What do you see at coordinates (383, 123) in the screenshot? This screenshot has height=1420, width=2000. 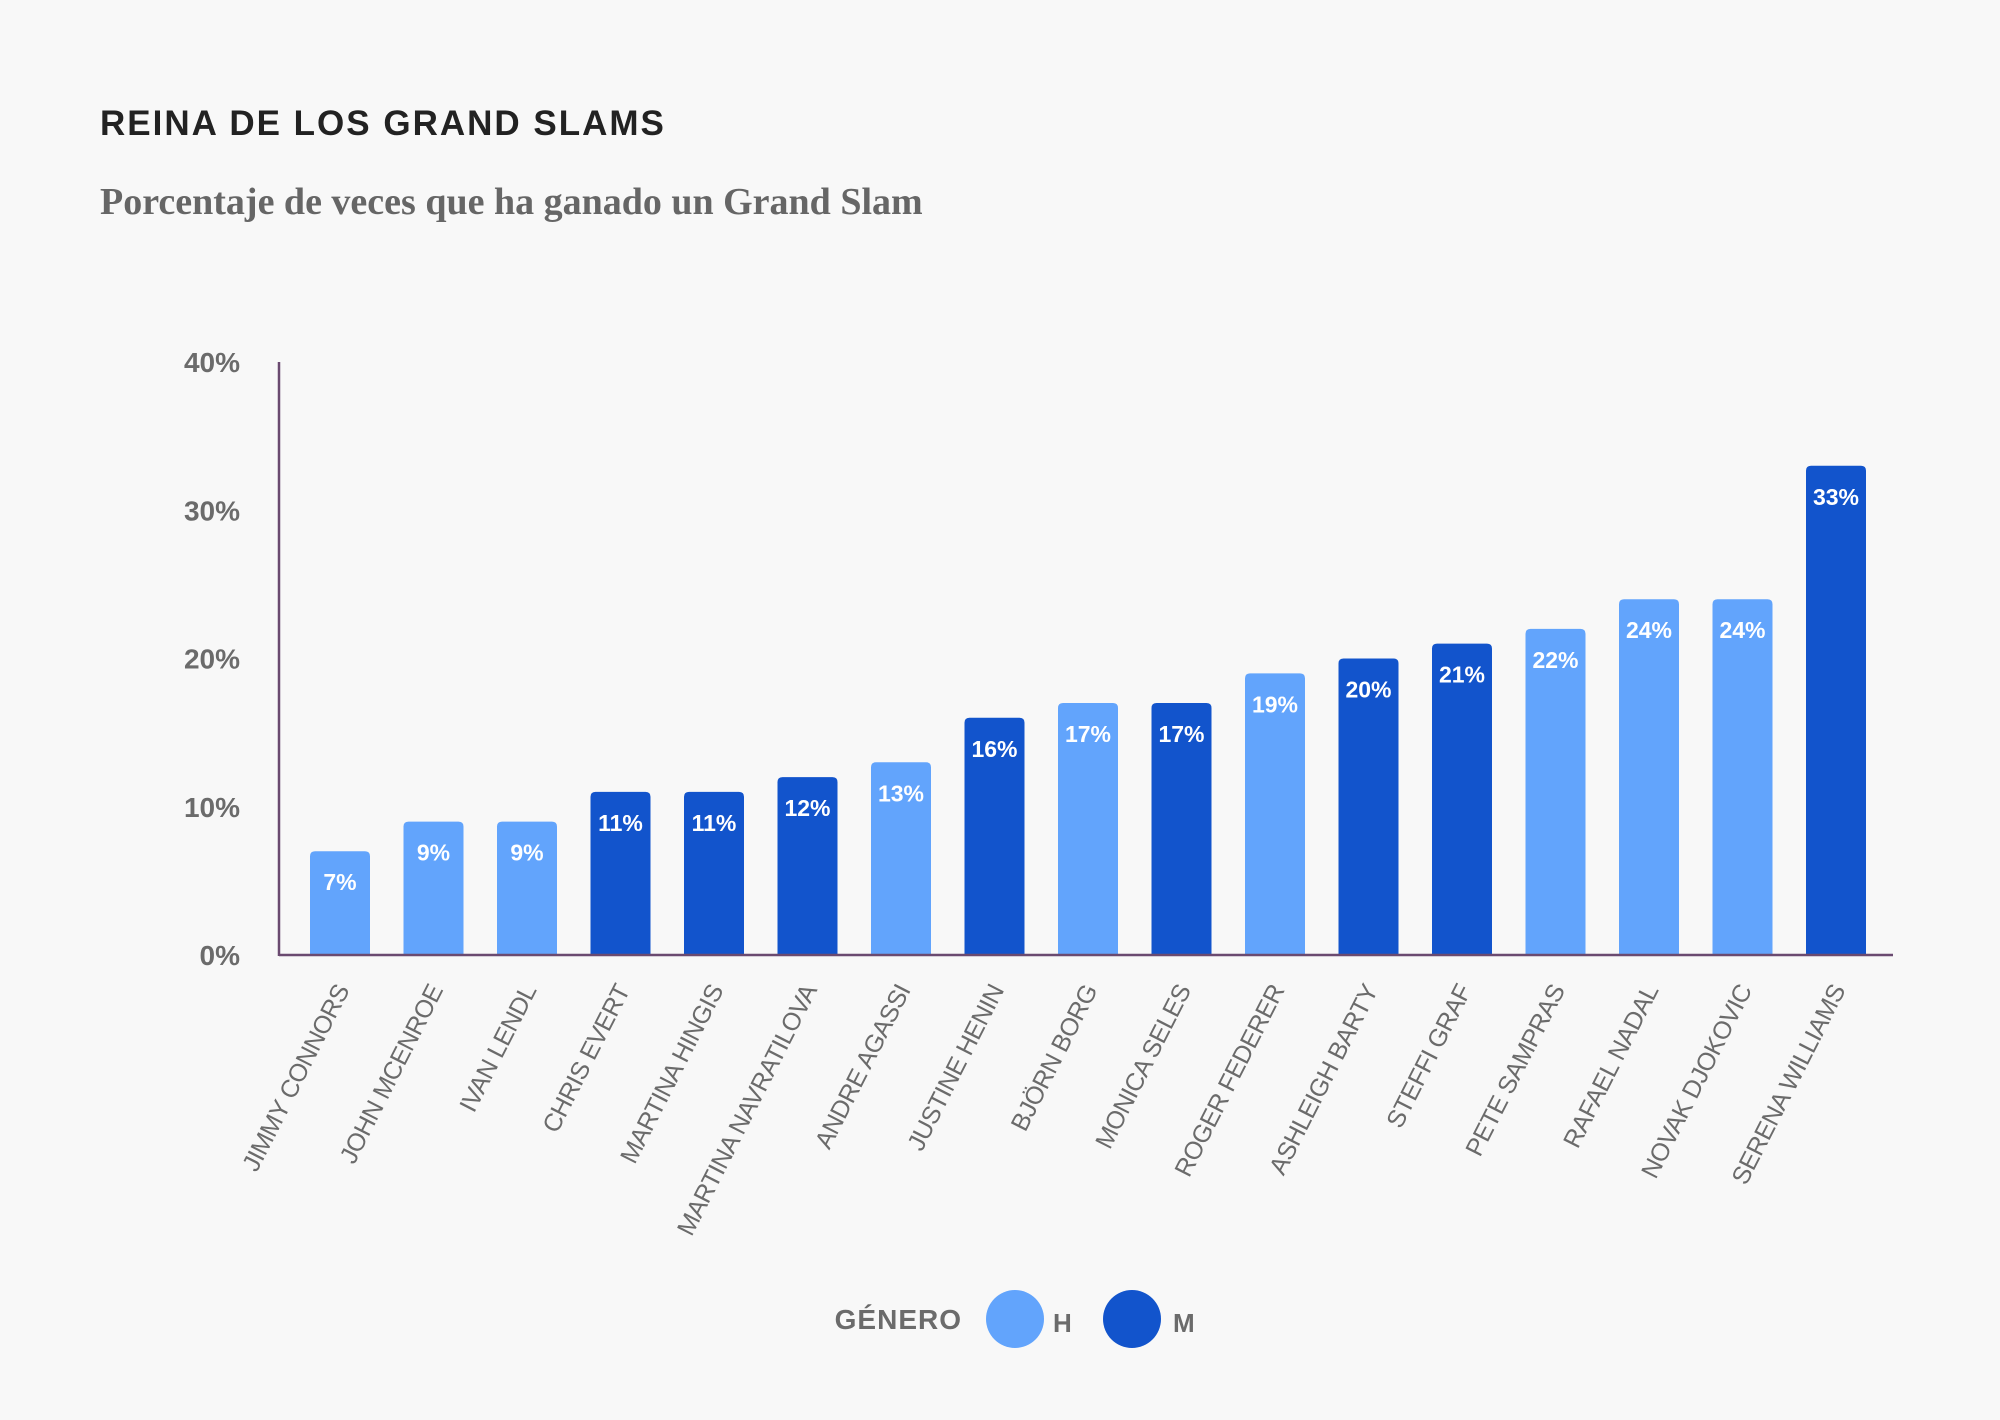 I see `chart-title: REINA DE LOS GRAND SLAMS` at bounding box center [383, 123].